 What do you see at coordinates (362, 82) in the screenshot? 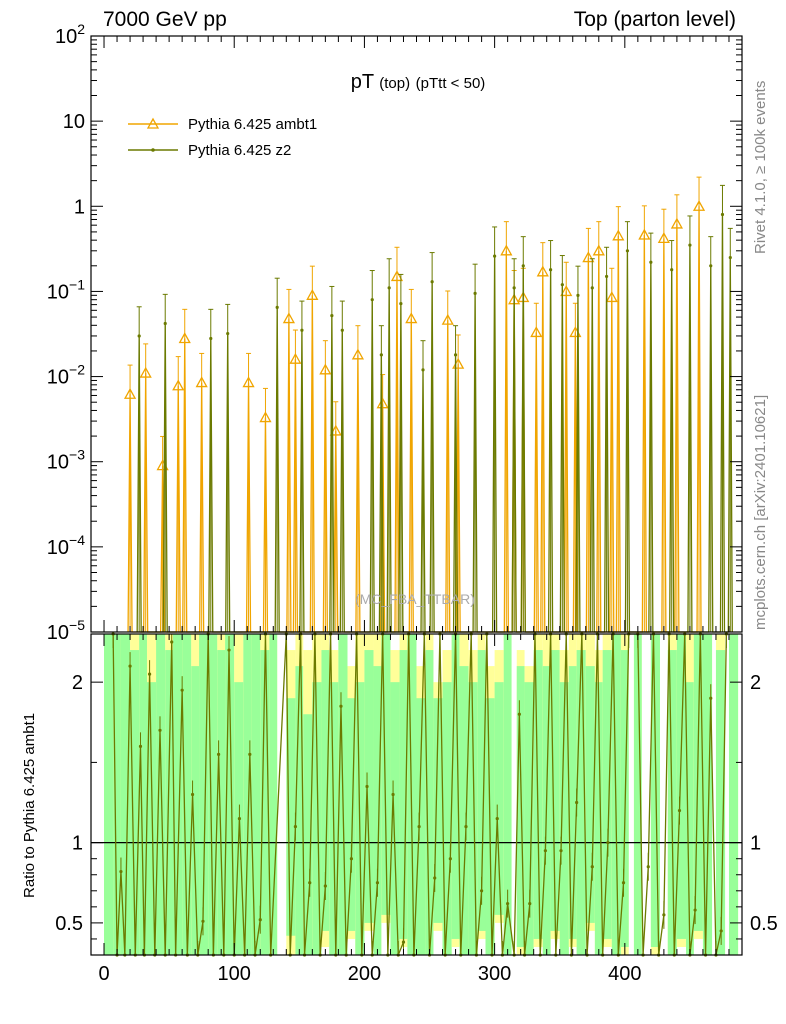
I see `title-main: pT` at bounding box center [362, 82].